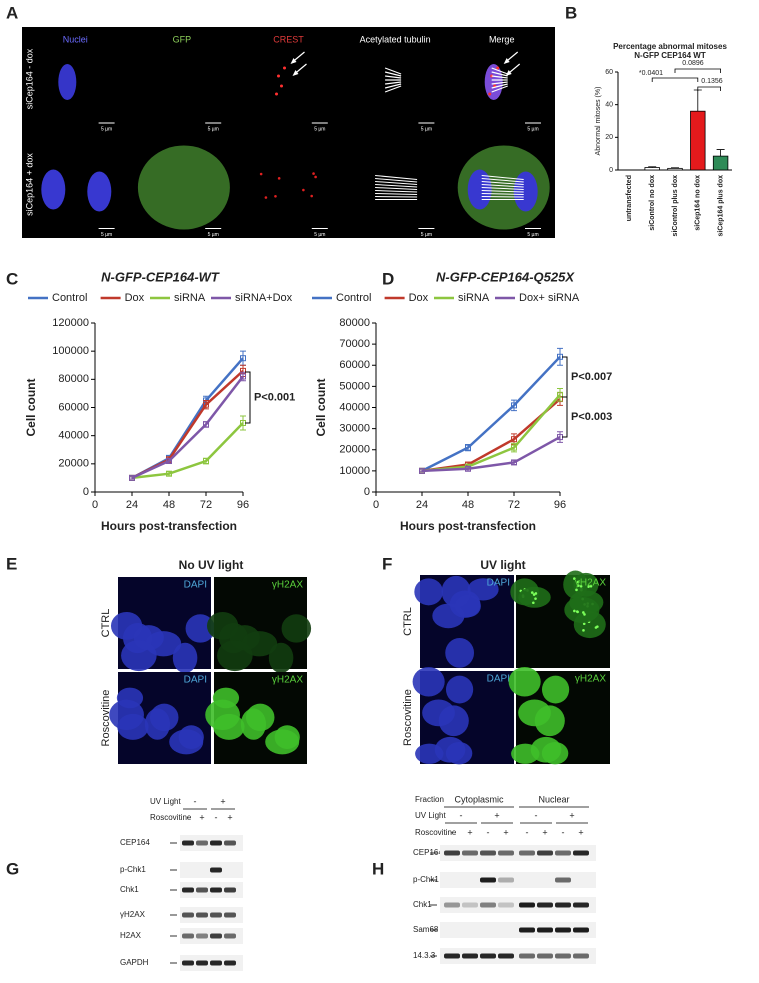 This screenshot has width=759, height=983. What do you see at coordinates (287, 680) in the screenshot?
I see `channel-label: γH2AX` at bounding box center [287, 680].